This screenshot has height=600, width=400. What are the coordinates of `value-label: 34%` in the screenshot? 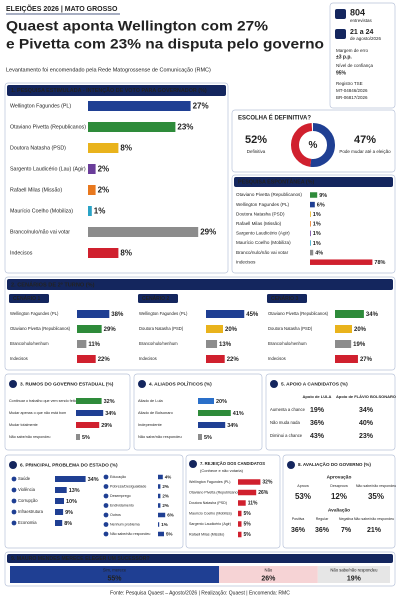 It's located at (232, 426).